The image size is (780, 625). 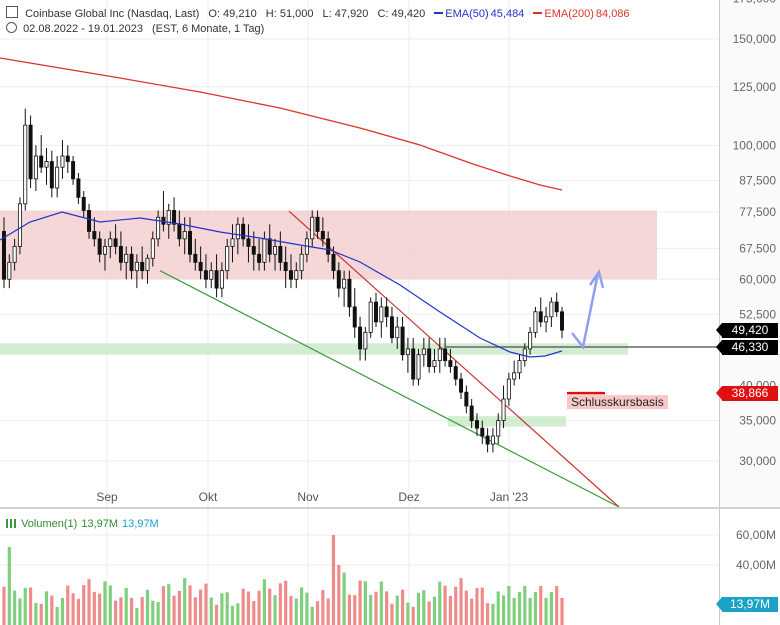 What do you see at coordinates (747, 347) in the screenshot?
I see `line-level-badge: 46,330` at bounding box center [747, 347].